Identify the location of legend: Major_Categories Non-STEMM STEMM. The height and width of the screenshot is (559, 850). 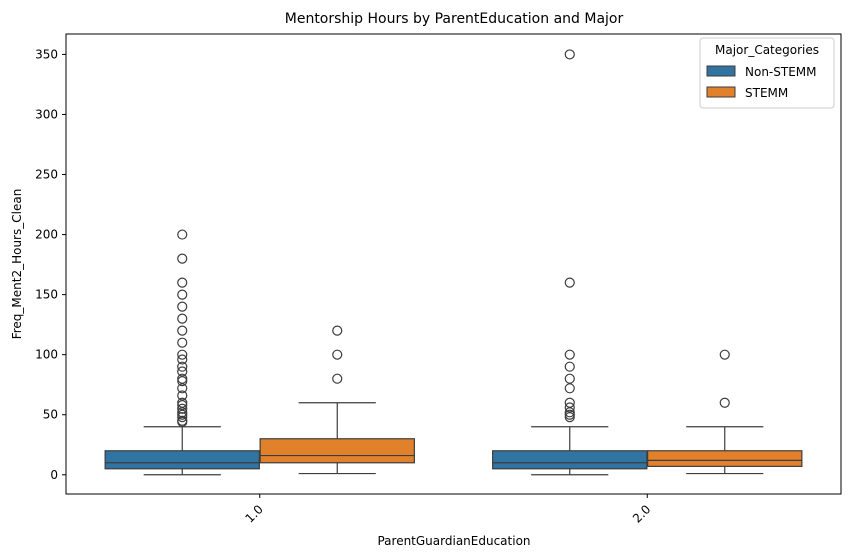
(767, 73).